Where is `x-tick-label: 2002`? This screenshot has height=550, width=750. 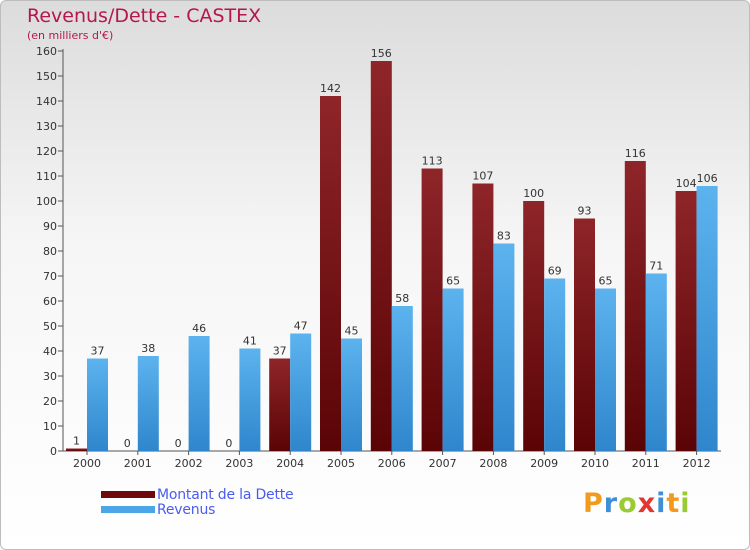
x-tick-label: 2002 is located at coordinates (189, 463).